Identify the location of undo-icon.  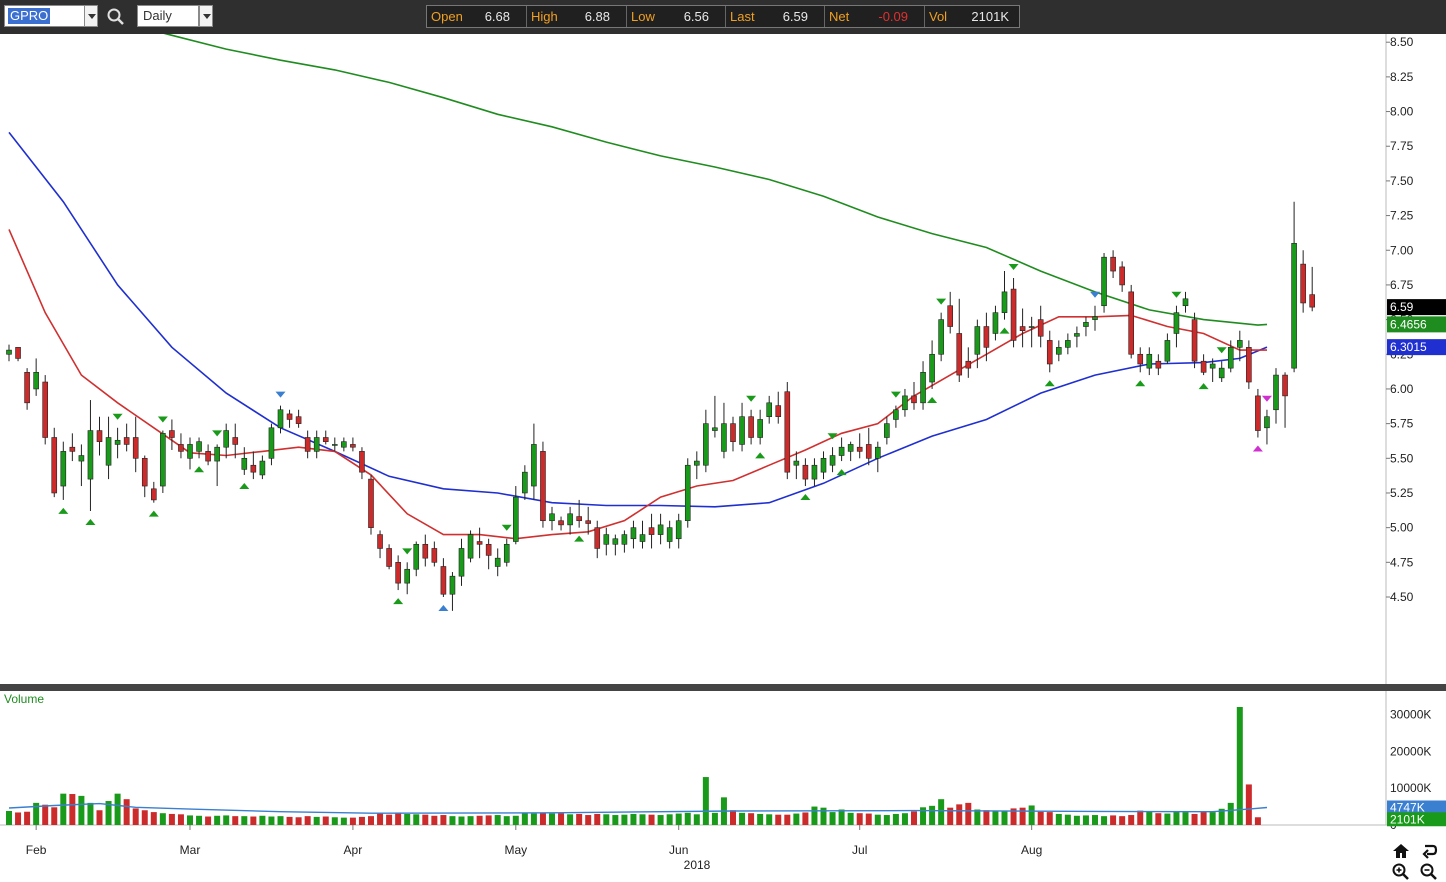
(1429, 851).